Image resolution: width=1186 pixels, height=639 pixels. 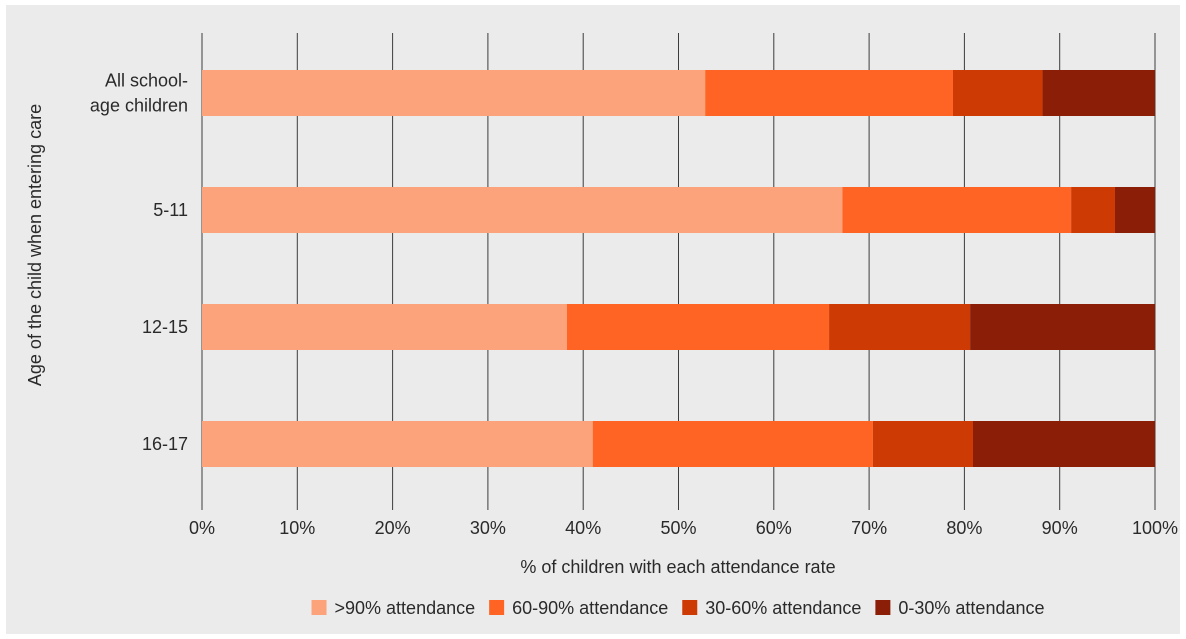 What do you see at coordinates (678, 528) in the screenshot?
I see `x-tick-label: 50%` at bounding box center [678, 528].